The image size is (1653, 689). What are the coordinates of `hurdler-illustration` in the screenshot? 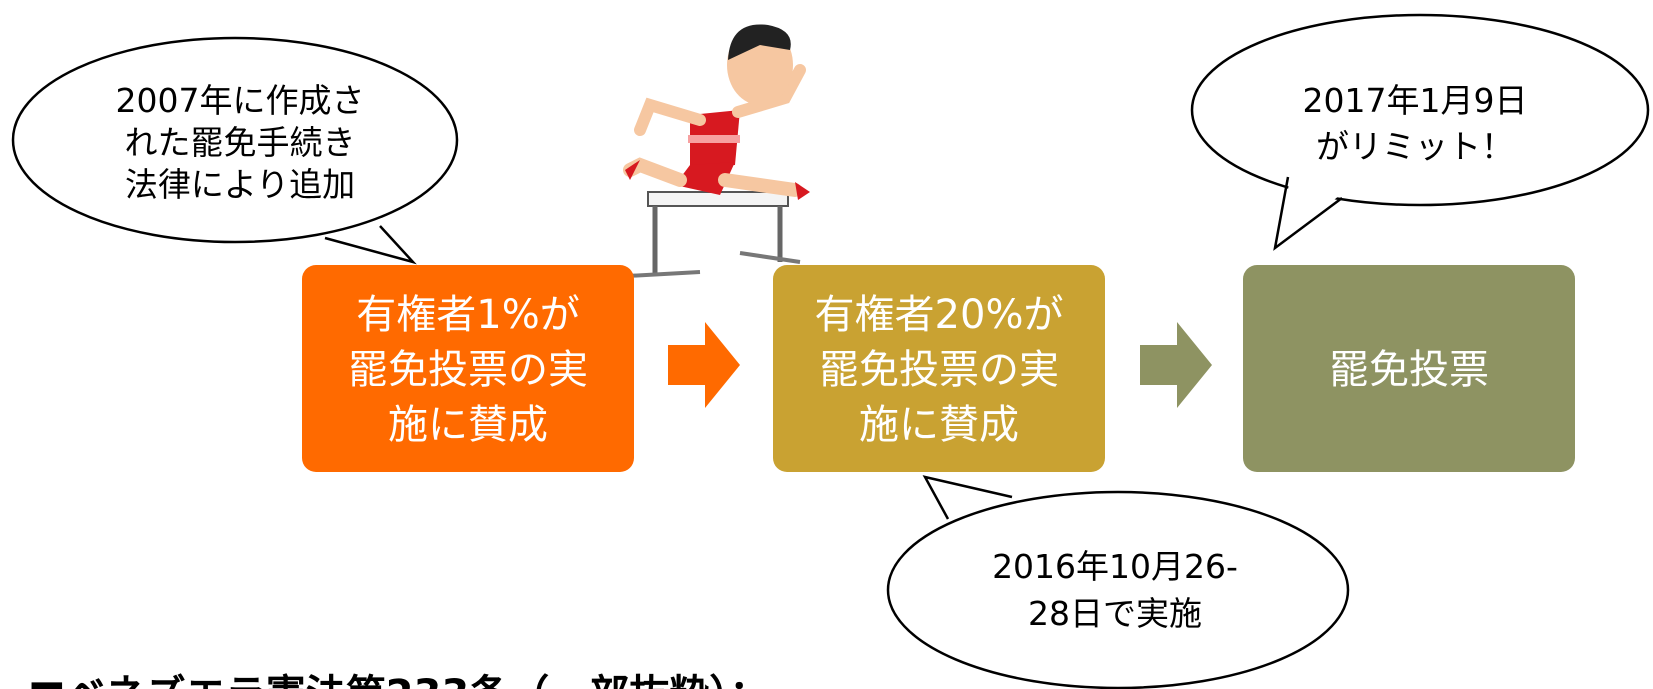 It's located at (709, 151).